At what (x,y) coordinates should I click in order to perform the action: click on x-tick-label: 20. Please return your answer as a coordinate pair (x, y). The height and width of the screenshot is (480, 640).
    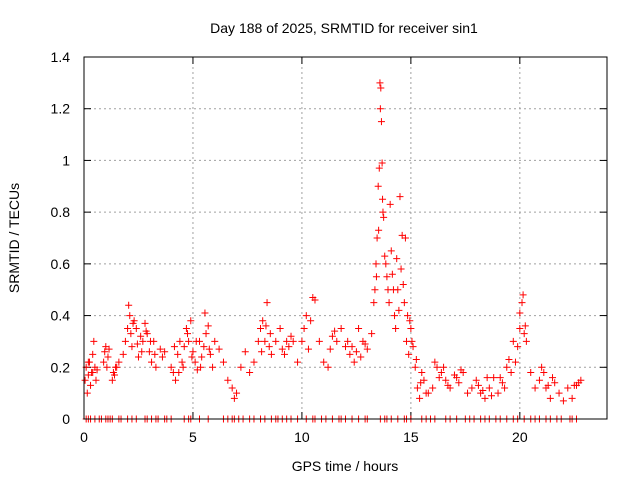
    Looking at the image, I should click on (520, 437).